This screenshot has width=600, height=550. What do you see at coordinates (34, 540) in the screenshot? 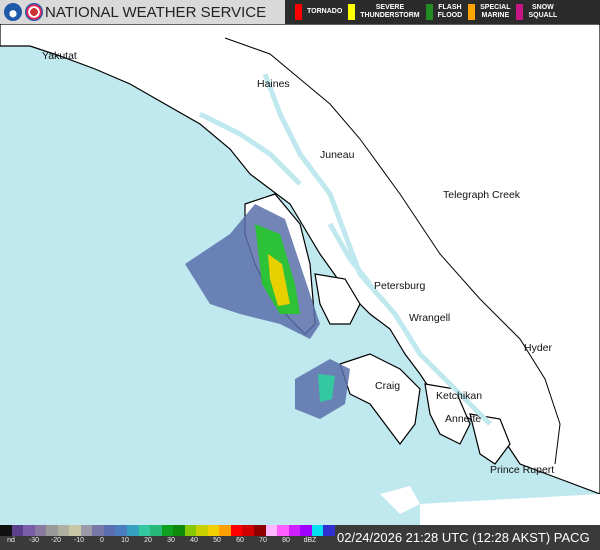
I see `colorbar-tick: -30` at bounding box center [34, 540].